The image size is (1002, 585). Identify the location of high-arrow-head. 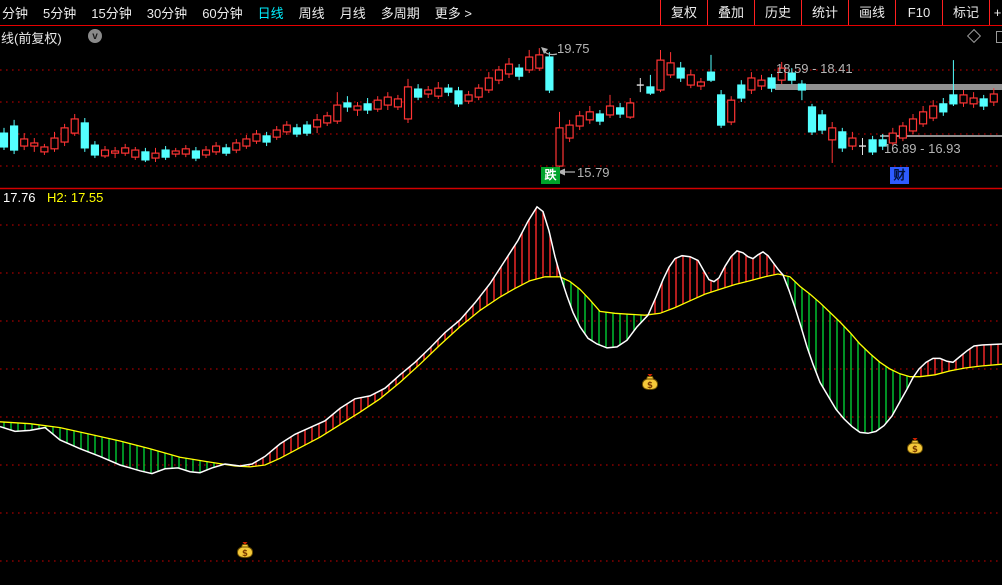
(544, 50).